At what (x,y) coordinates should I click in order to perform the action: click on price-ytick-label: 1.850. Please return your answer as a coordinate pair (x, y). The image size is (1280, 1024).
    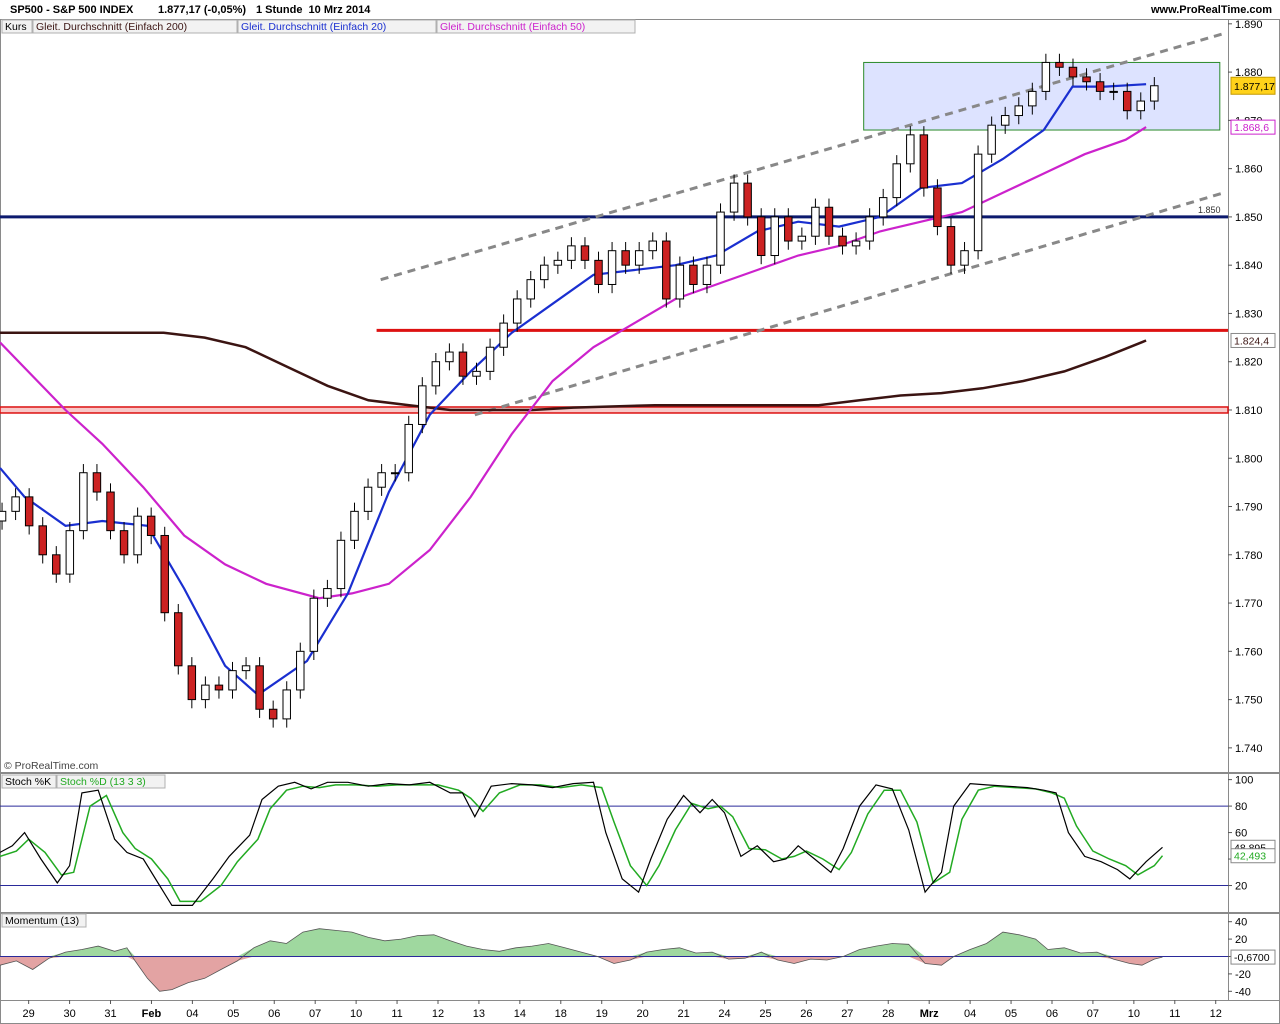
    Looking at the image, I should click on (1249, 218).